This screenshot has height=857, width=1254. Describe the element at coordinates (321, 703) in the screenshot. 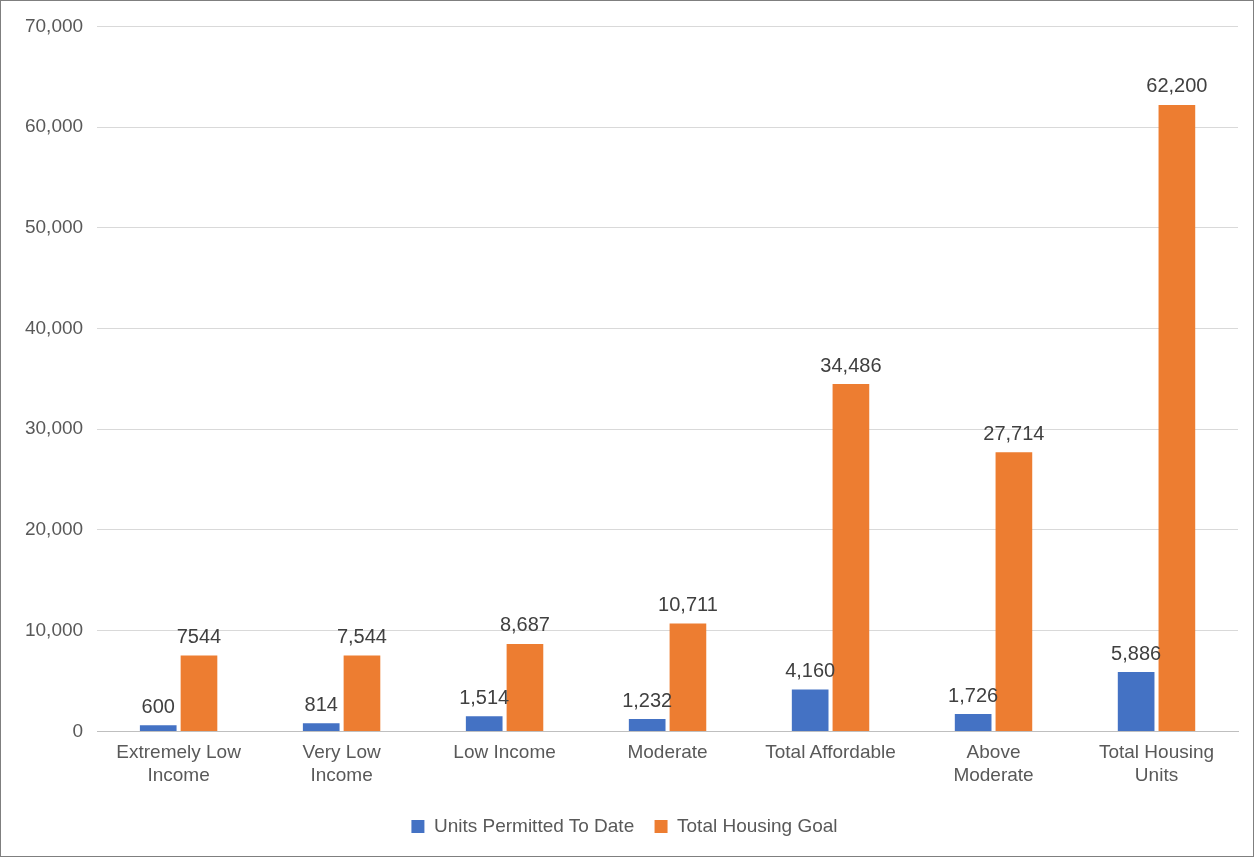

I see `data-label: 814` at that location.